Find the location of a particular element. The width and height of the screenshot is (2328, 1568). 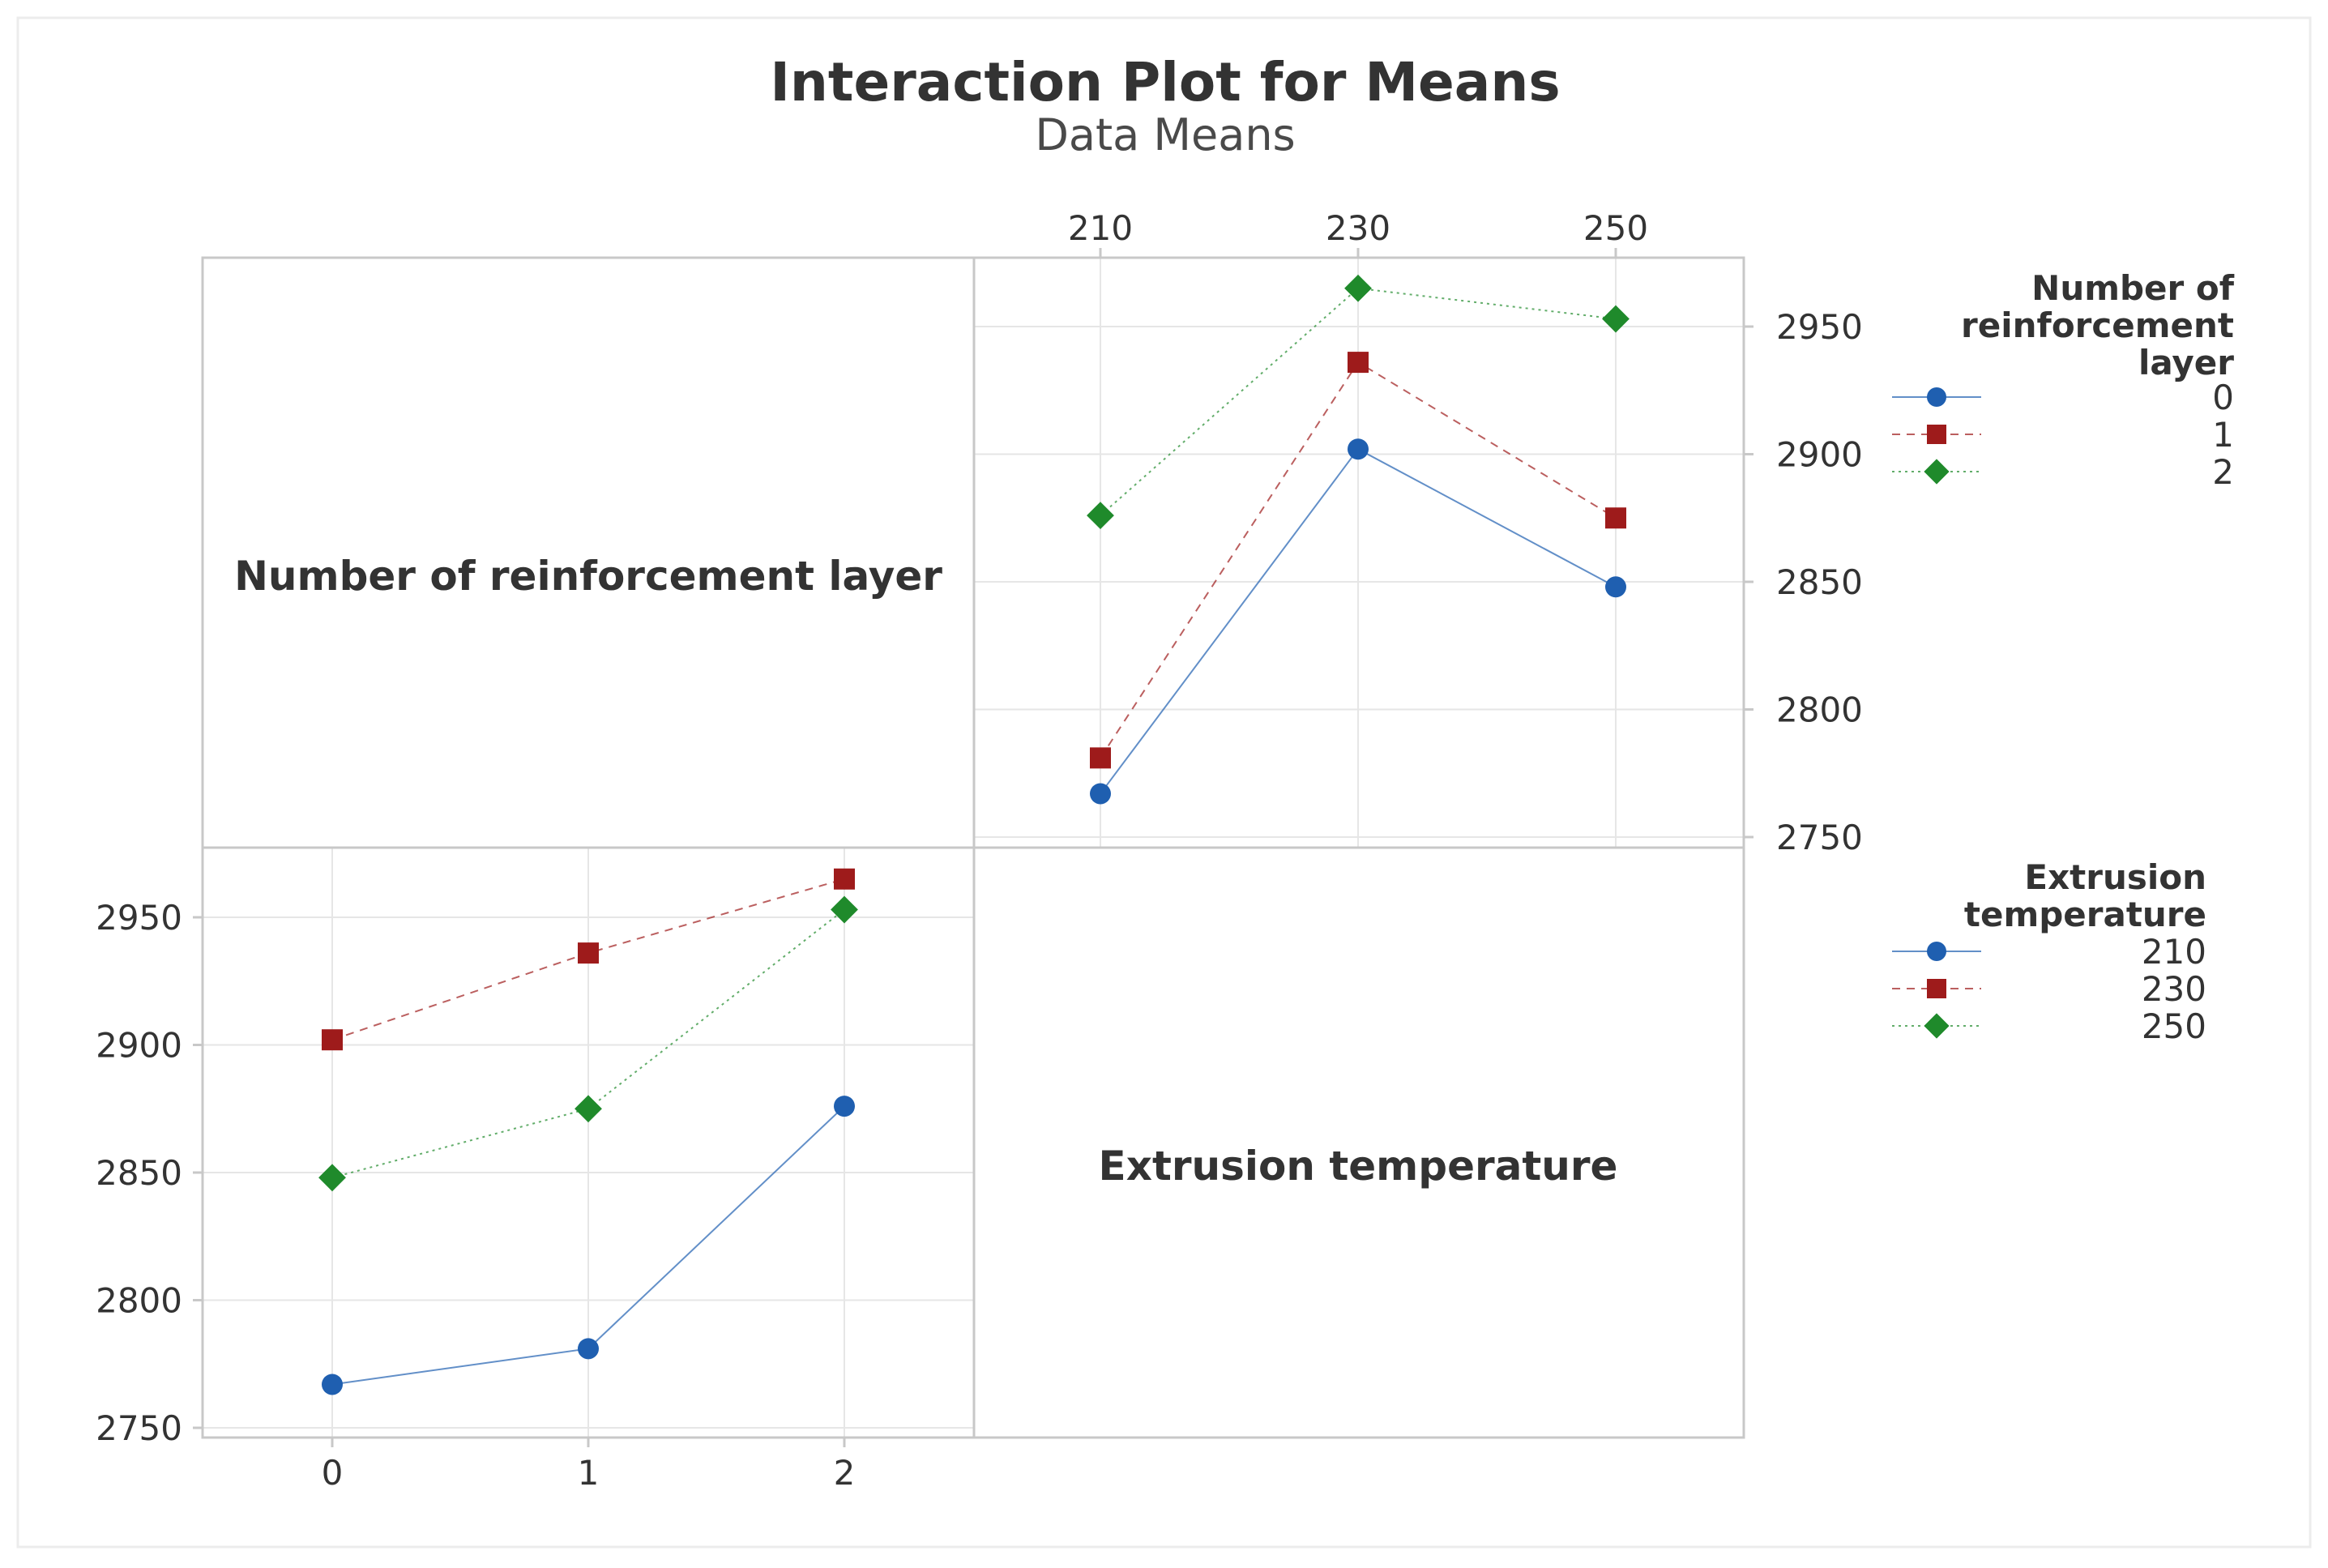

top-x-tick-label-250: 250 is located at coordinates (1615, 228).